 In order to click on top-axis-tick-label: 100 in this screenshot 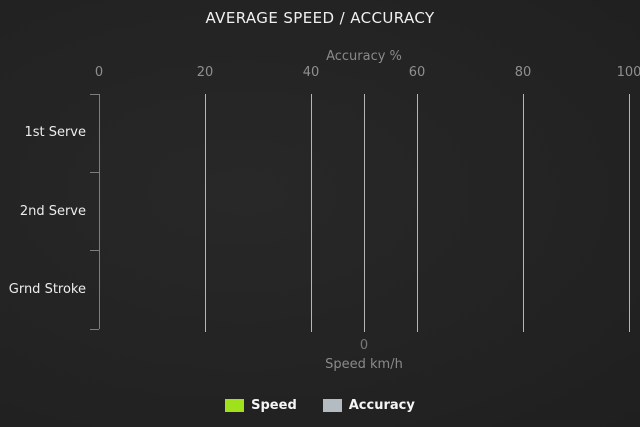, I will do `click(628, 72)`.